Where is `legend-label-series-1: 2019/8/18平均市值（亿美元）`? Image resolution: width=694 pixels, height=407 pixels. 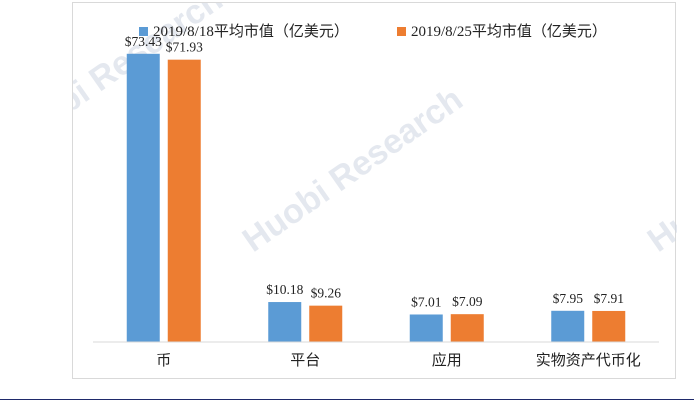 legend-label-series-1: 2019/8/18平均市值（亿美元） is located at coordinates (251, 31).